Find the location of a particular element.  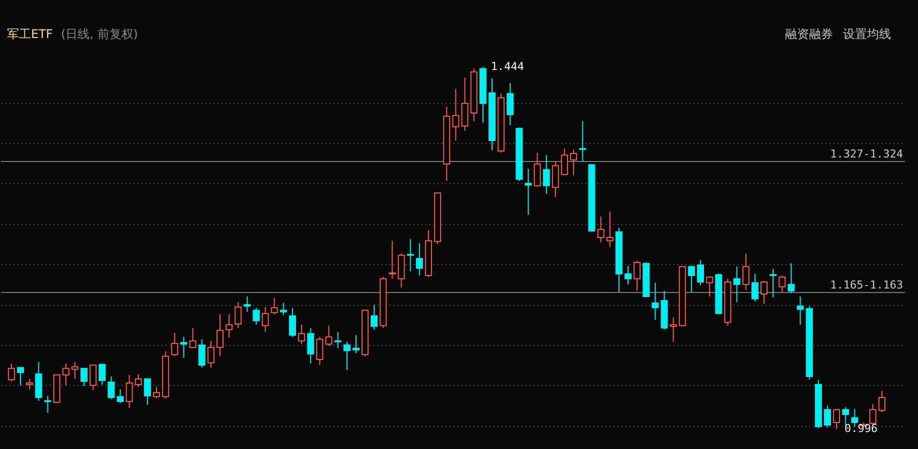

chart-subtitle: (日线, 前复权) is located at coordinates (99, 34).